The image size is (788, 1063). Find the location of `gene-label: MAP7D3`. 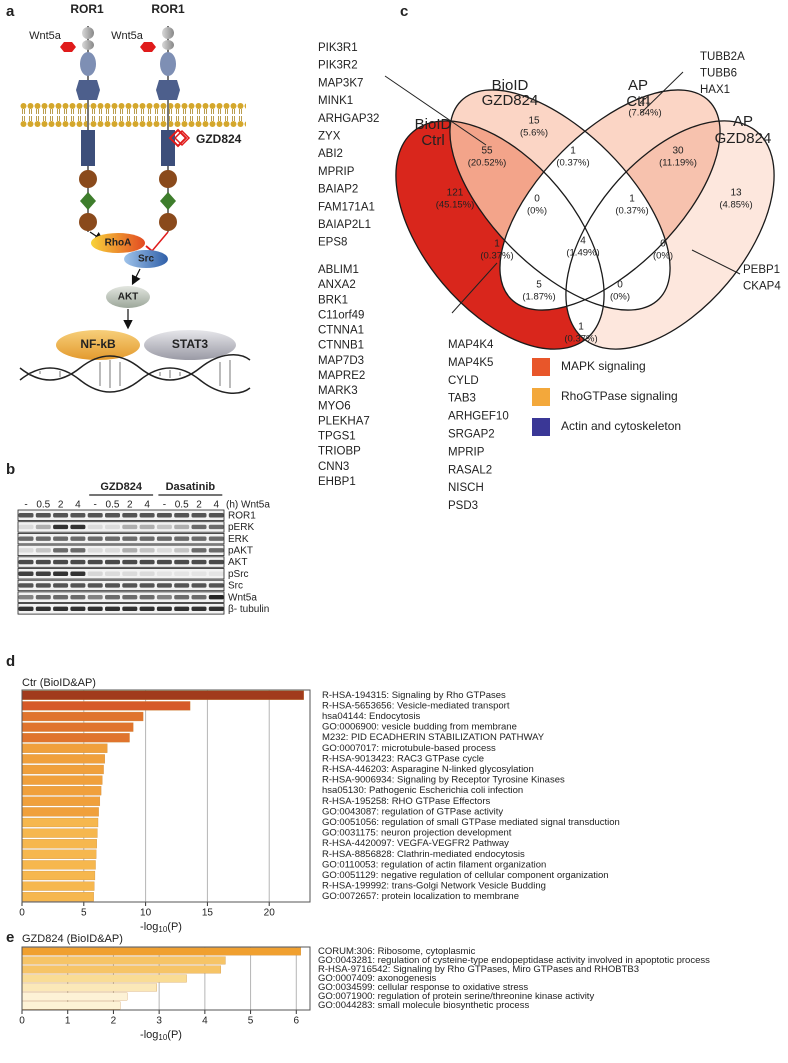

gene-label: MAP7D3 is located at coordinates (341, 361).